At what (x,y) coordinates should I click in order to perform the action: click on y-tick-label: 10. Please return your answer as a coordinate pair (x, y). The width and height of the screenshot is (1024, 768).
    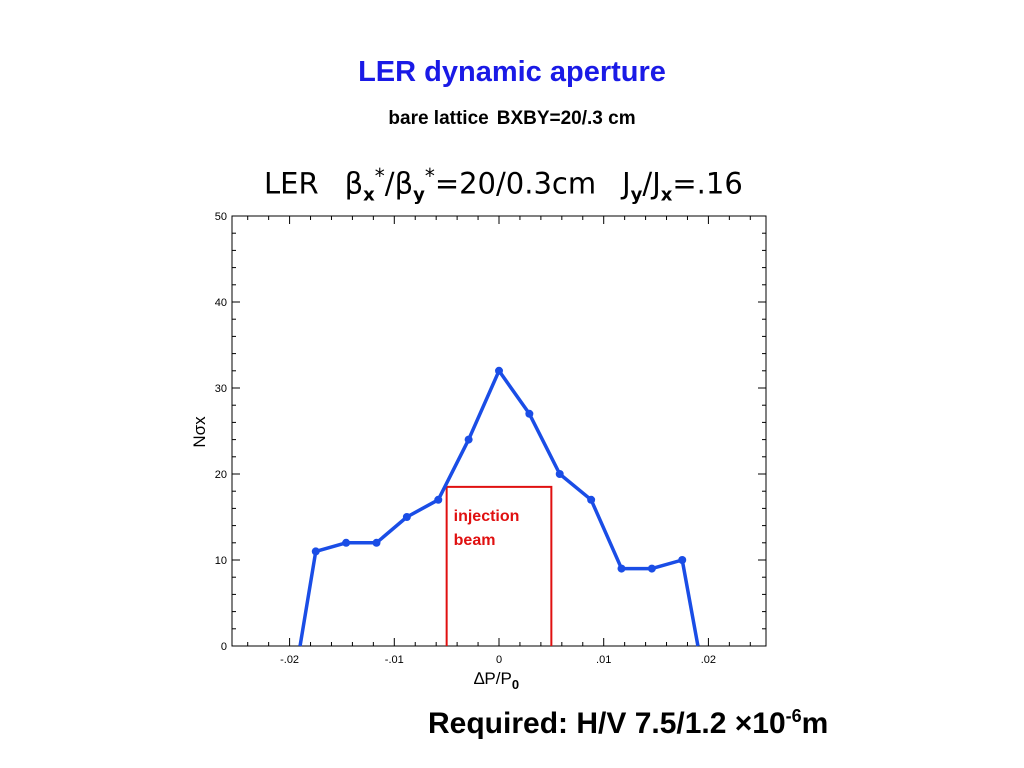
    Looking at the image, I should click on (221, 561).